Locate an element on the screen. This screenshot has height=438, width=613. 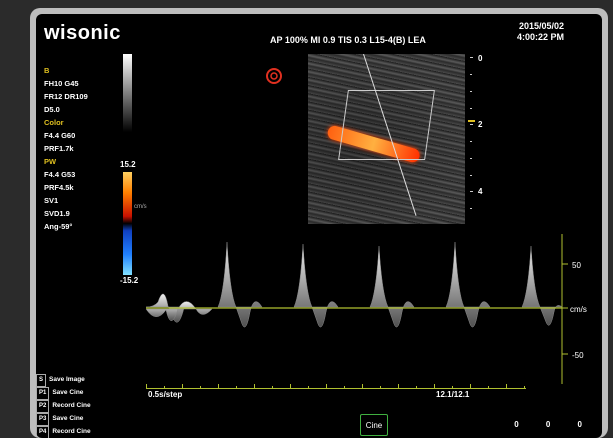
key-item: P2 Record Cine is located at coordinates (63, 406).